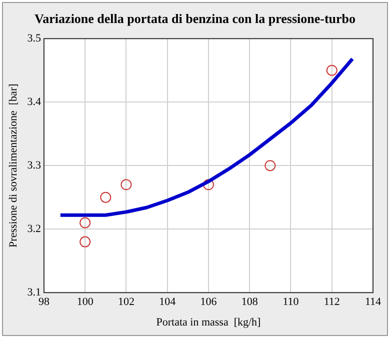 Image resolution: width=390 pixels, height=338 pixels. What do you see at coordinates (34, 228) in the screenshot?
I see `y-tick-label: 3.2` at bounding box center [34, 228].